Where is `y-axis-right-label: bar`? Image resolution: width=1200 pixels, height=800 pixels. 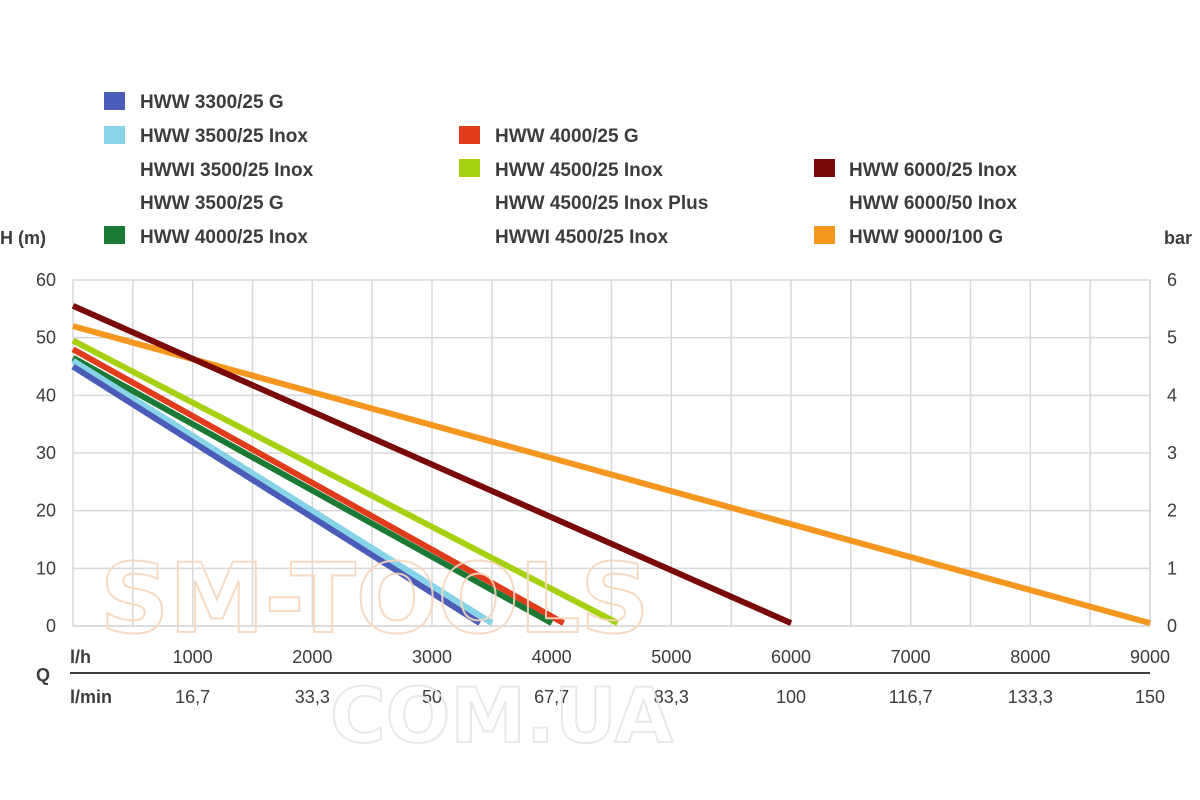 y-axis-right-label: bar is located at coordinates (1178, 238).